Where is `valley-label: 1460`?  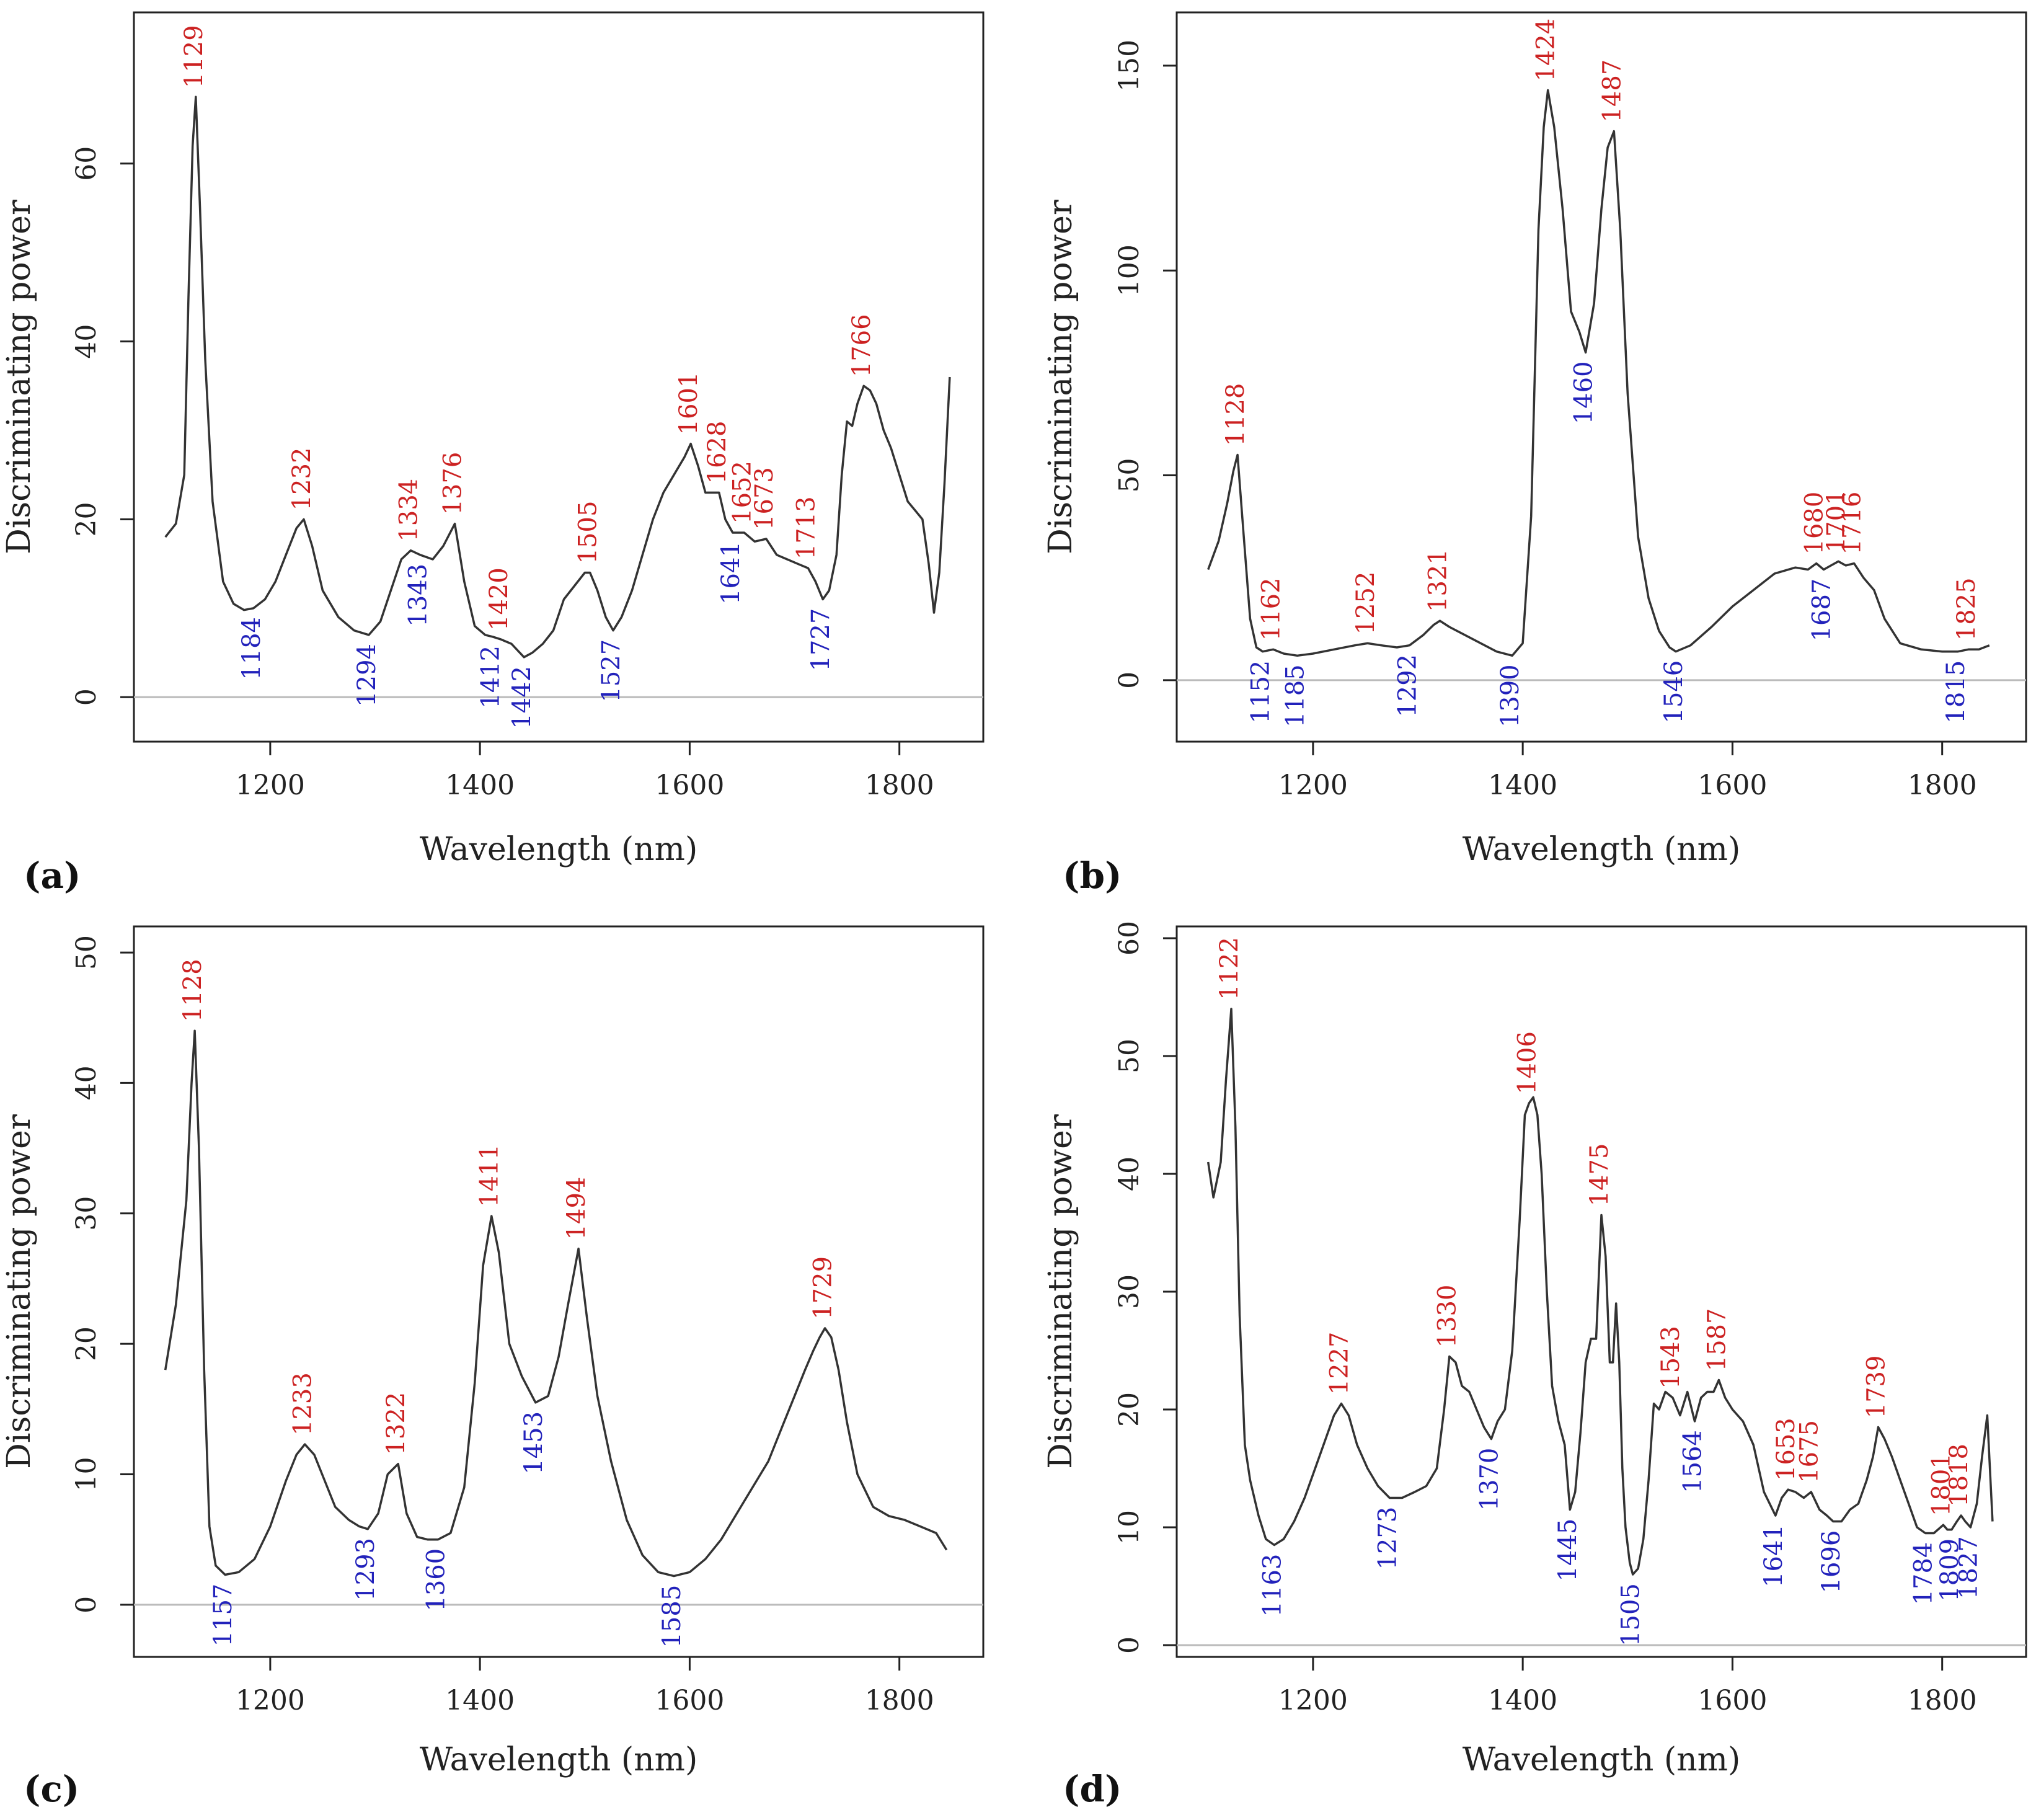
valley-label: 1460 is located at coordinates (1584, 393).